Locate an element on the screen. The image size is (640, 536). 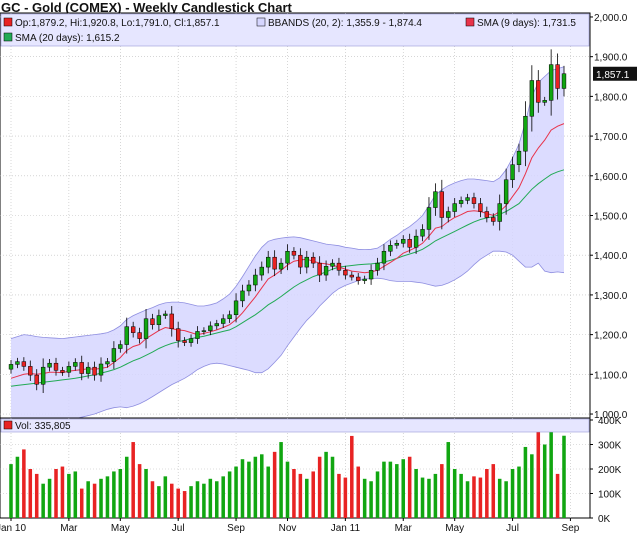
price-tick-label: 1,300.0 is located at coordinates (611, 296).